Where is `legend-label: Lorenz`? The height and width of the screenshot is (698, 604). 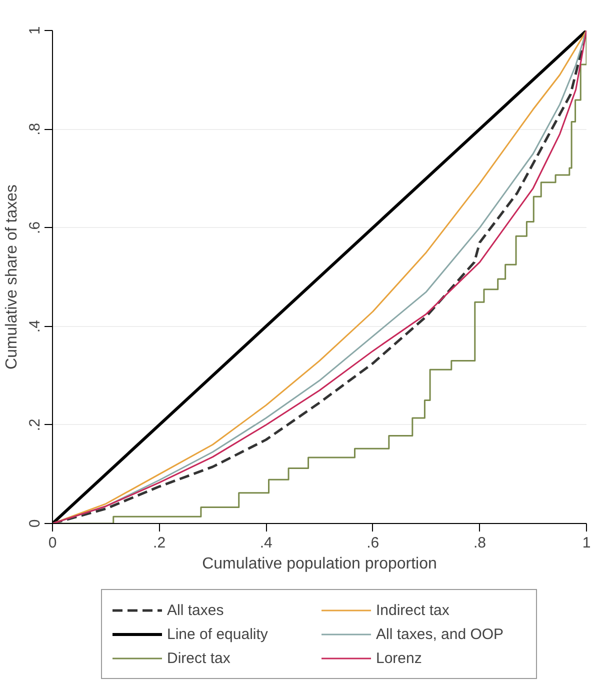
legend-label: Lorenz is located at coordinates (399, 658).